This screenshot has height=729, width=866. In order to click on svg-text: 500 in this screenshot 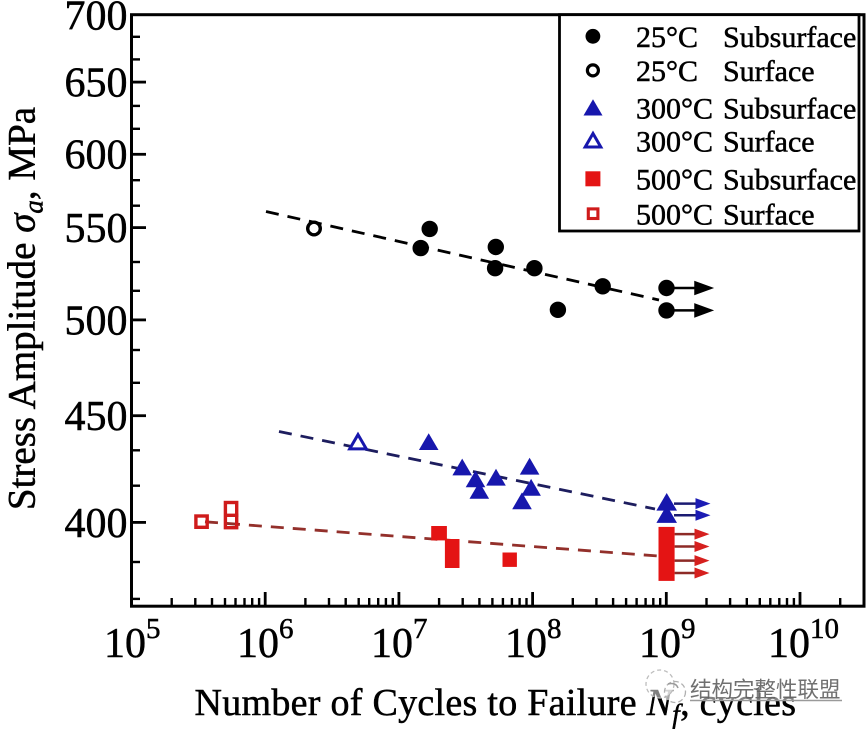, I will do `click(96, 322)`.